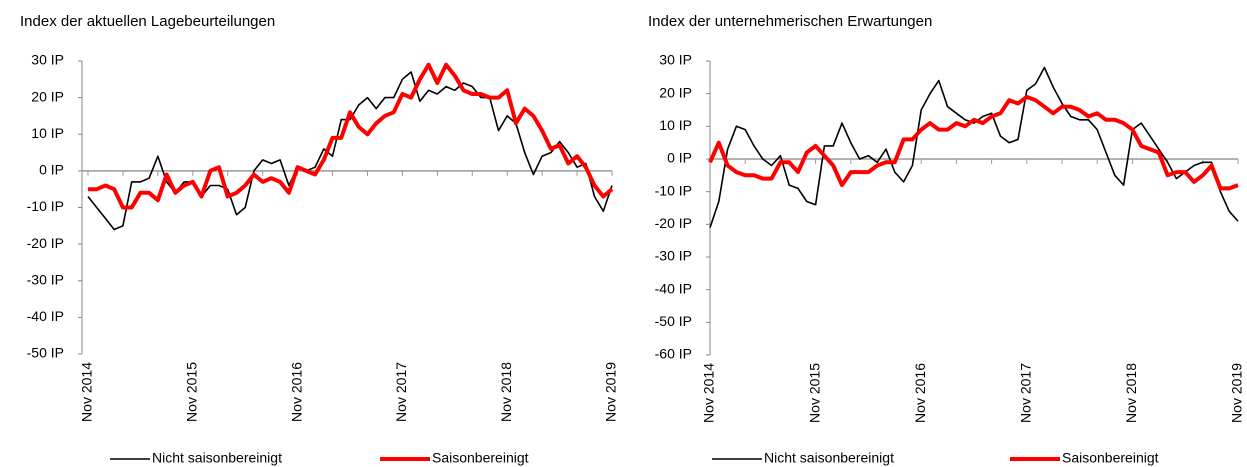  What do you see at coordinates (790, 21) in the screenshot?
I see `chart-title: Index der unternehmerischen Erwartungen` at bounding box center [790, 21].